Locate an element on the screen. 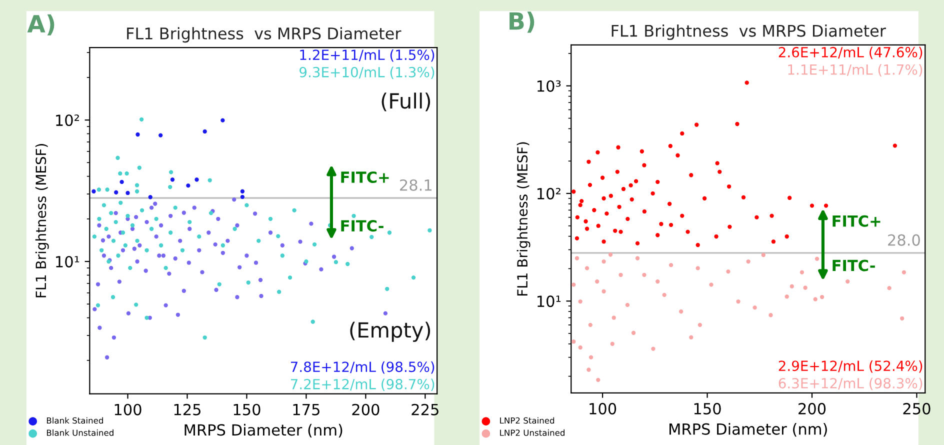  annotation: 9.3E+10/mL (1.3%) is located at coordinates (367, 73).